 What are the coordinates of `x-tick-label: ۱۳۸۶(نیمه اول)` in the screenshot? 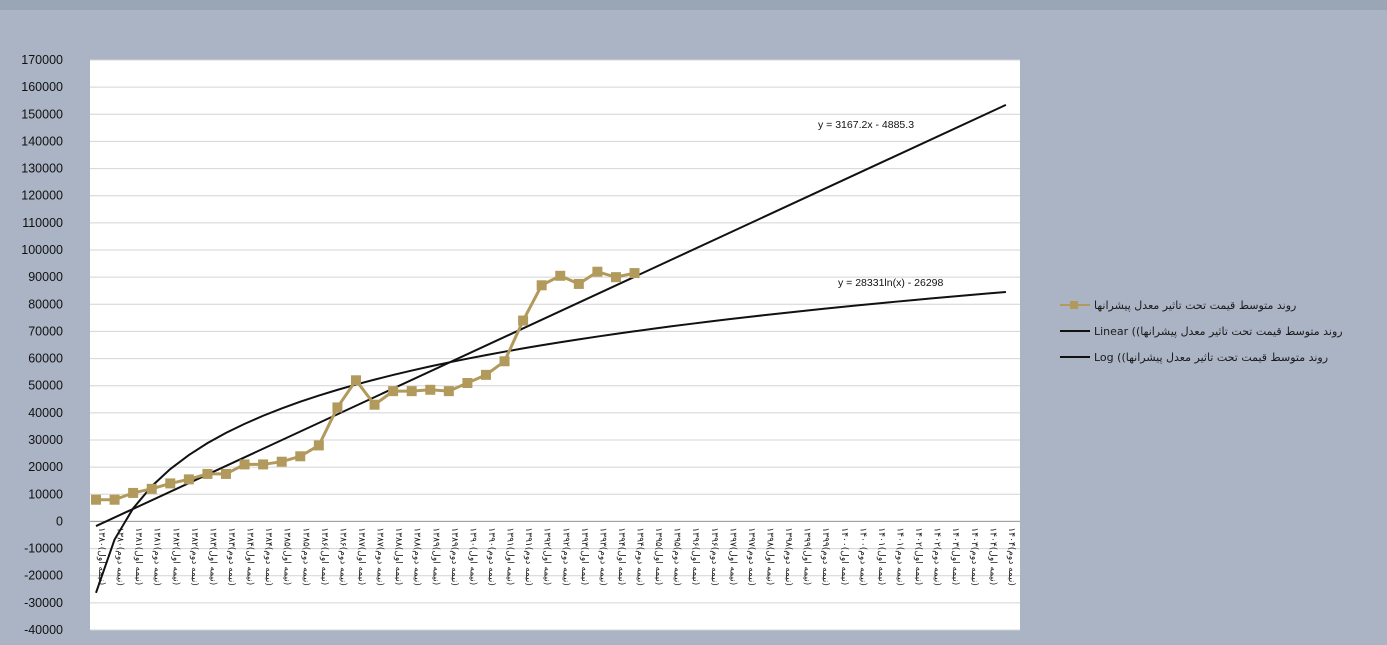 It's located at (324, 556).